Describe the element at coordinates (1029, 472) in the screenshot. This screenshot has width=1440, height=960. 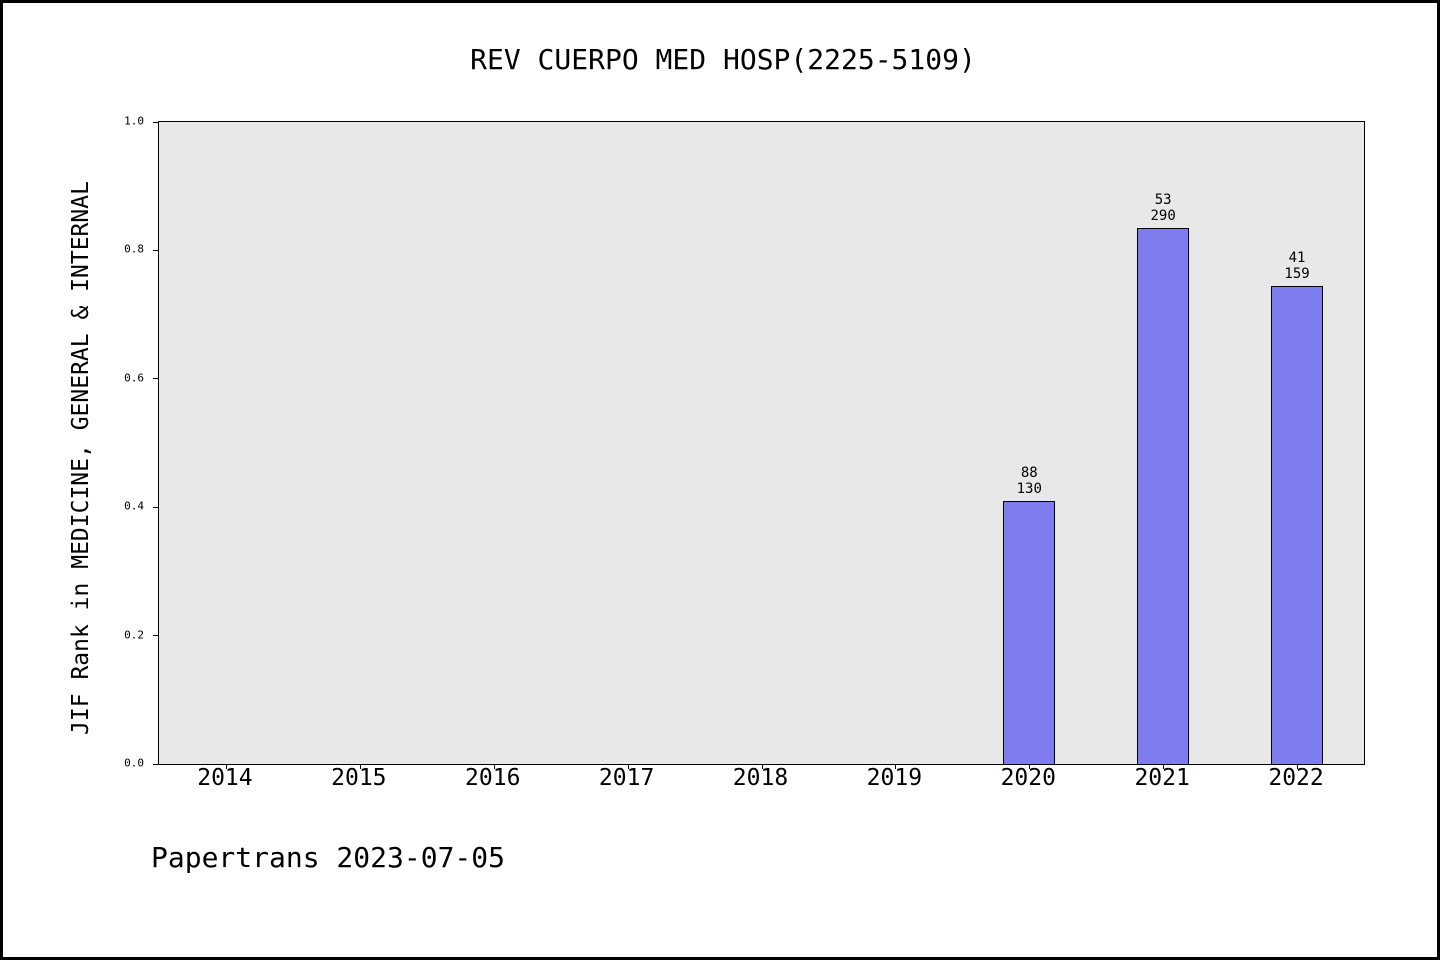
I see `bar-label-line: 88` at that location.